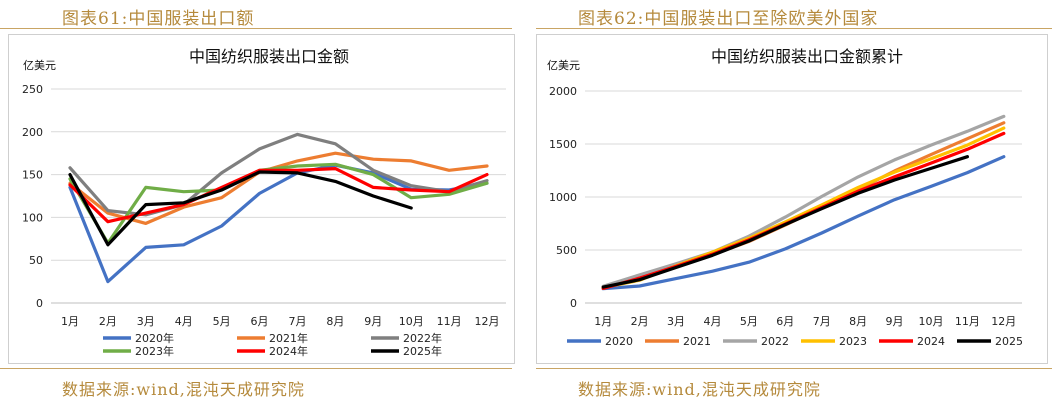  I want to click on legend-label-2020: 2020, so click(619, 341).